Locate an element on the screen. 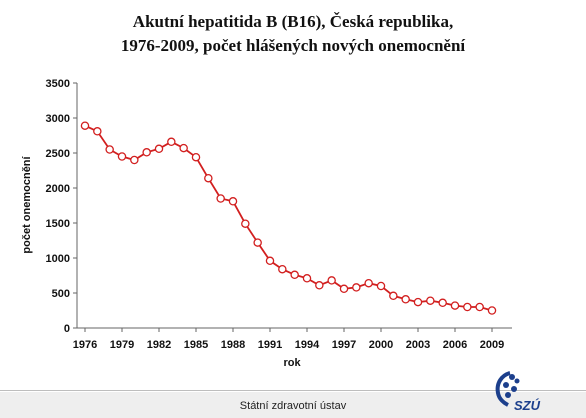 The width and height of the screenshot is (586, 418). y-tick-label: 2500 is located at coordinates (58, 154).